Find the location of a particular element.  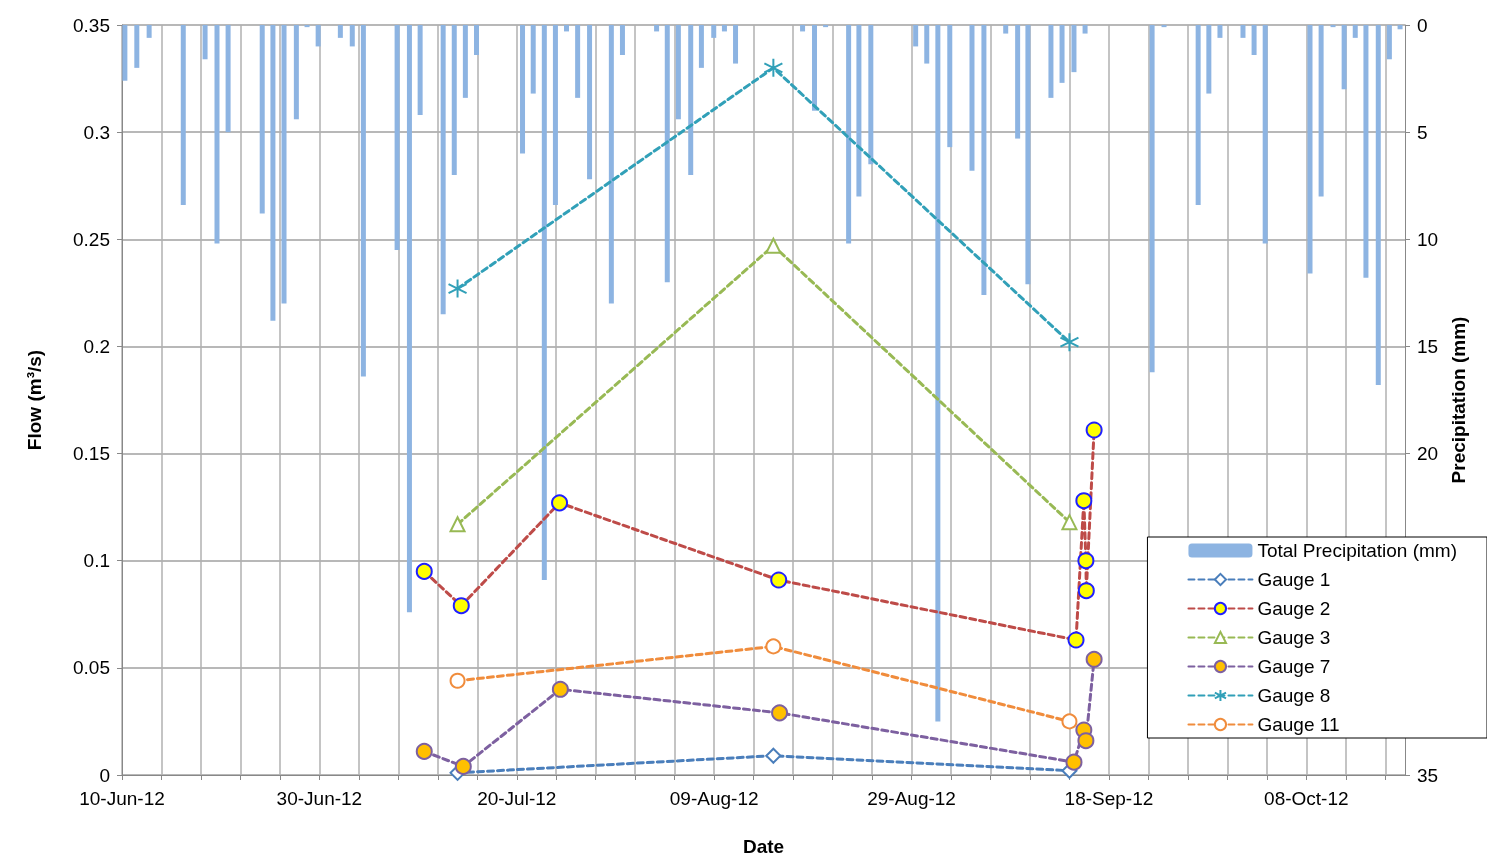

x-tick-label: 20-Jul-12 is located at coordinates (517, 798).